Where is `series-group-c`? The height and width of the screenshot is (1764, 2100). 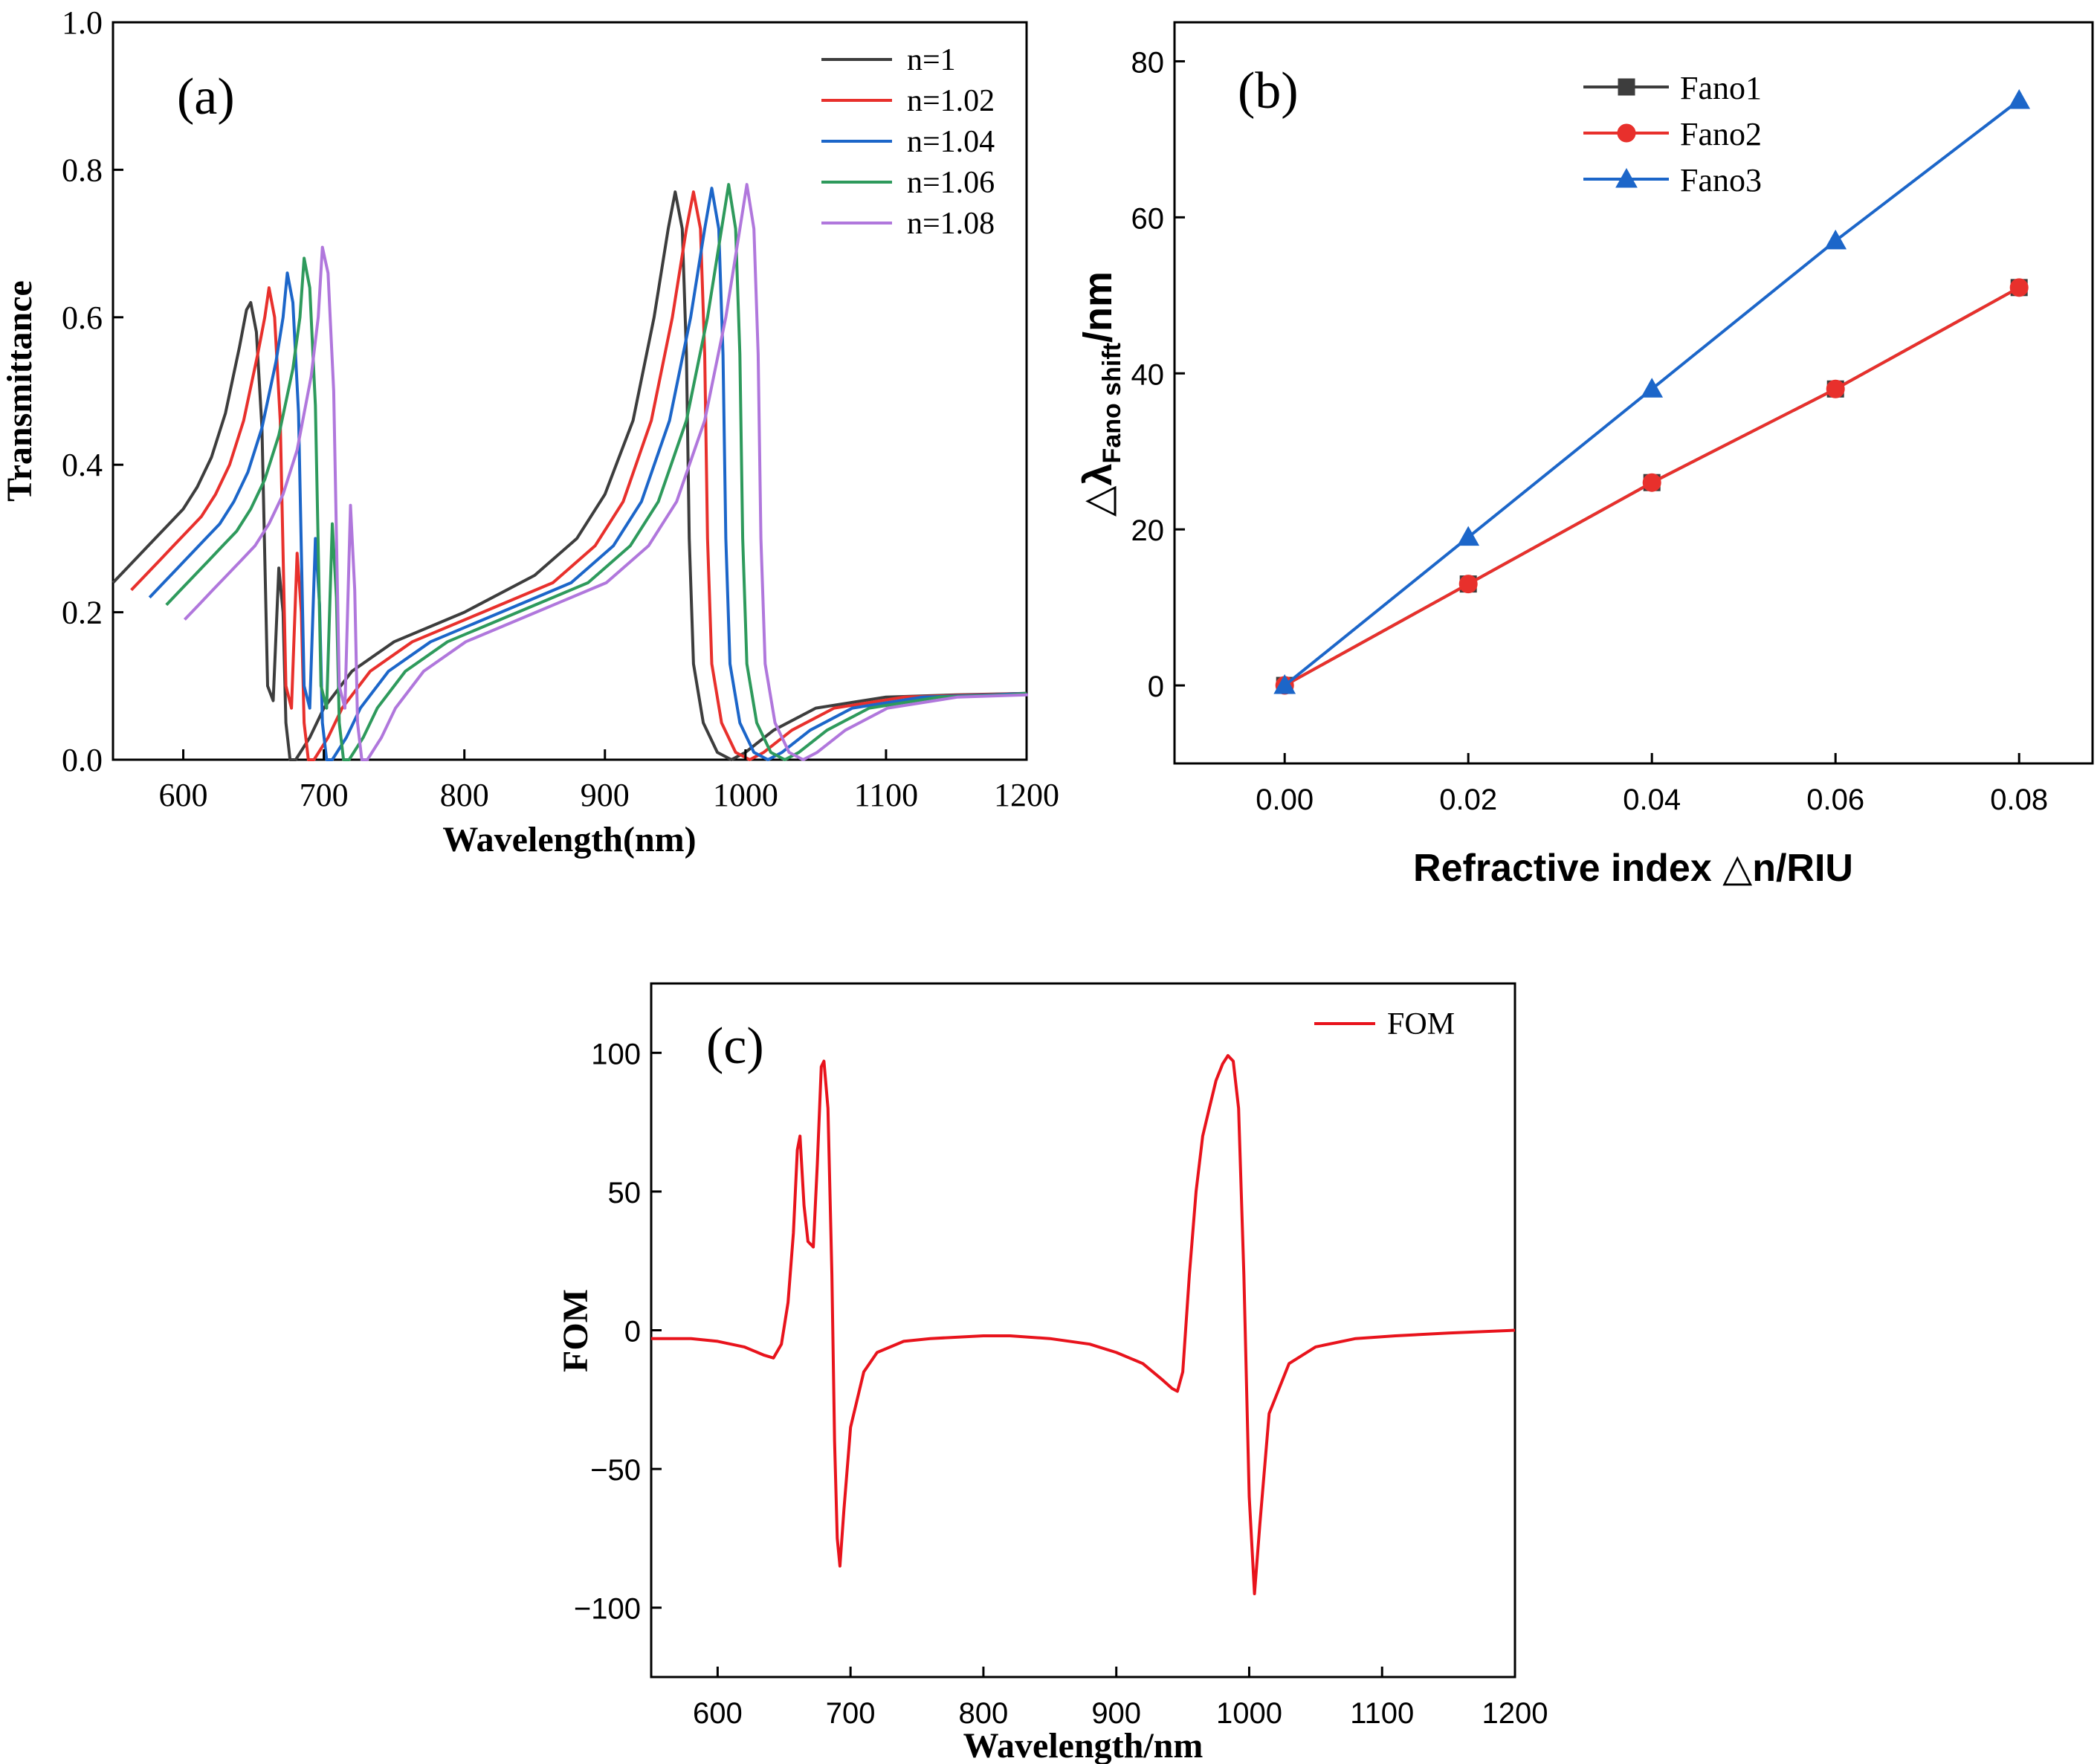 series-group-c is located at coordinates (1084, 1325).